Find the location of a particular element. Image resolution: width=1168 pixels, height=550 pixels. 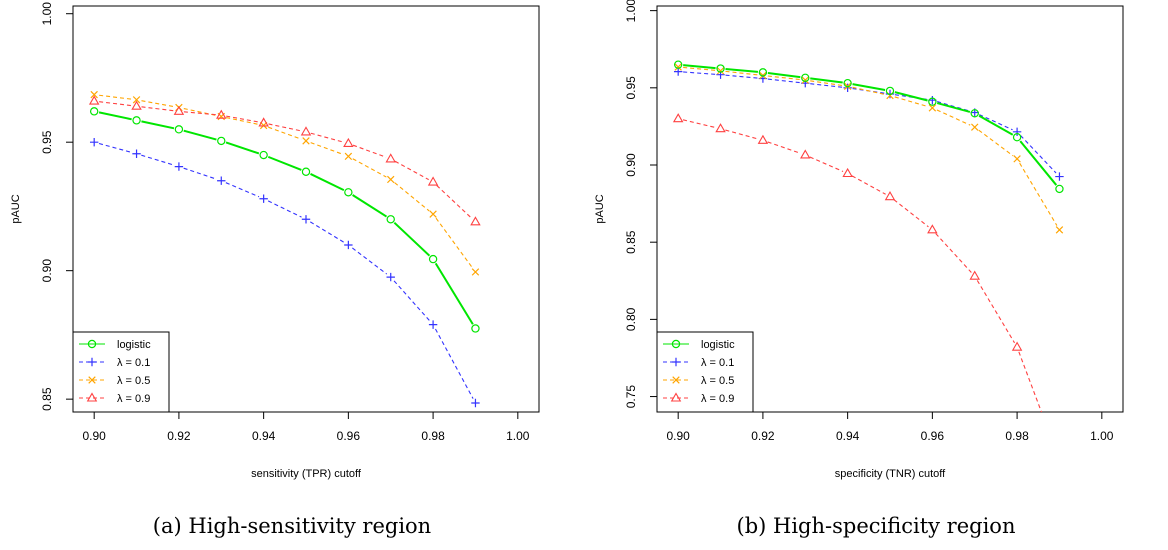

legend-label: λ = 0.1 is located at coordinates (133, 363).